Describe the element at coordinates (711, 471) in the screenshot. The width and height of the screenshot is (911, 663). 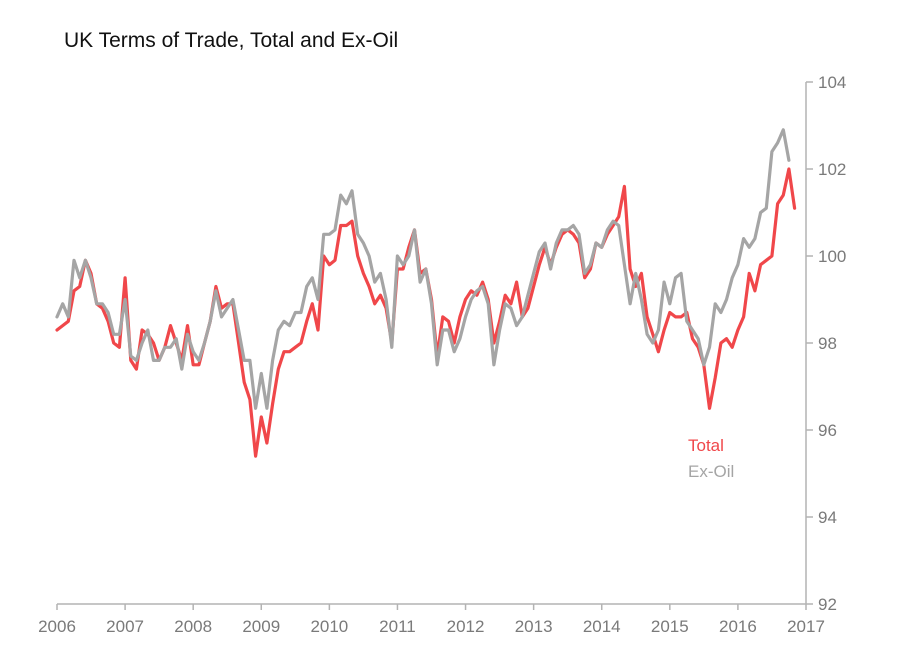
I see `legend-entry-ex-oil: Ex-Oil` at that location.